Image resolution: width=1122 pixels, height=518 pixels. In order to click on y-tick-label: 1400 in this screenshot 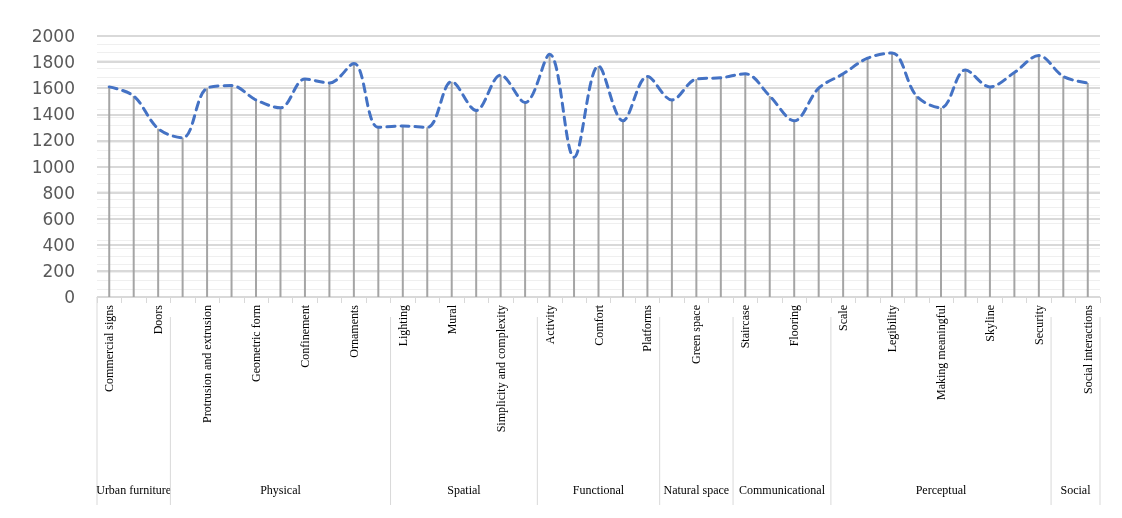, I will do `click(53, 114)`.